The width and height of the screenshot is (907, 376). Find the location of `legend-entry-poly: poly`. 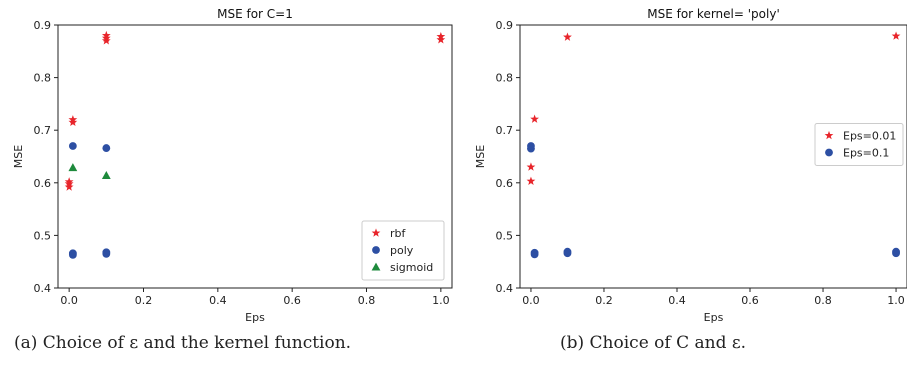

legend-entry-poly: poly is located at coordinates (402, 250).